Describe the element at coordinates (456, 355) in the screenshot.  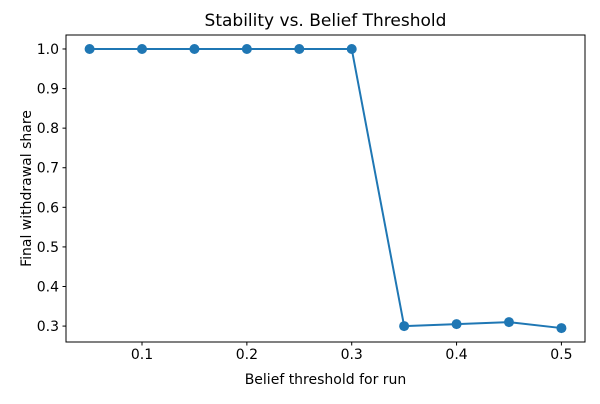
I see `x-tick-label: 0.4` at that location.